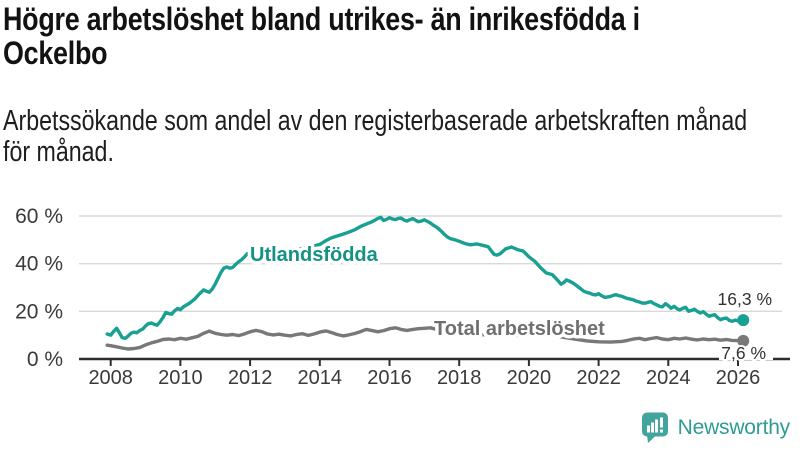 The width and height of the screenshot is (800, 450). Describe the element at coordinates (743, 340) in the screenshot. I see `end-dot-total-arbetsloshet` at that location.